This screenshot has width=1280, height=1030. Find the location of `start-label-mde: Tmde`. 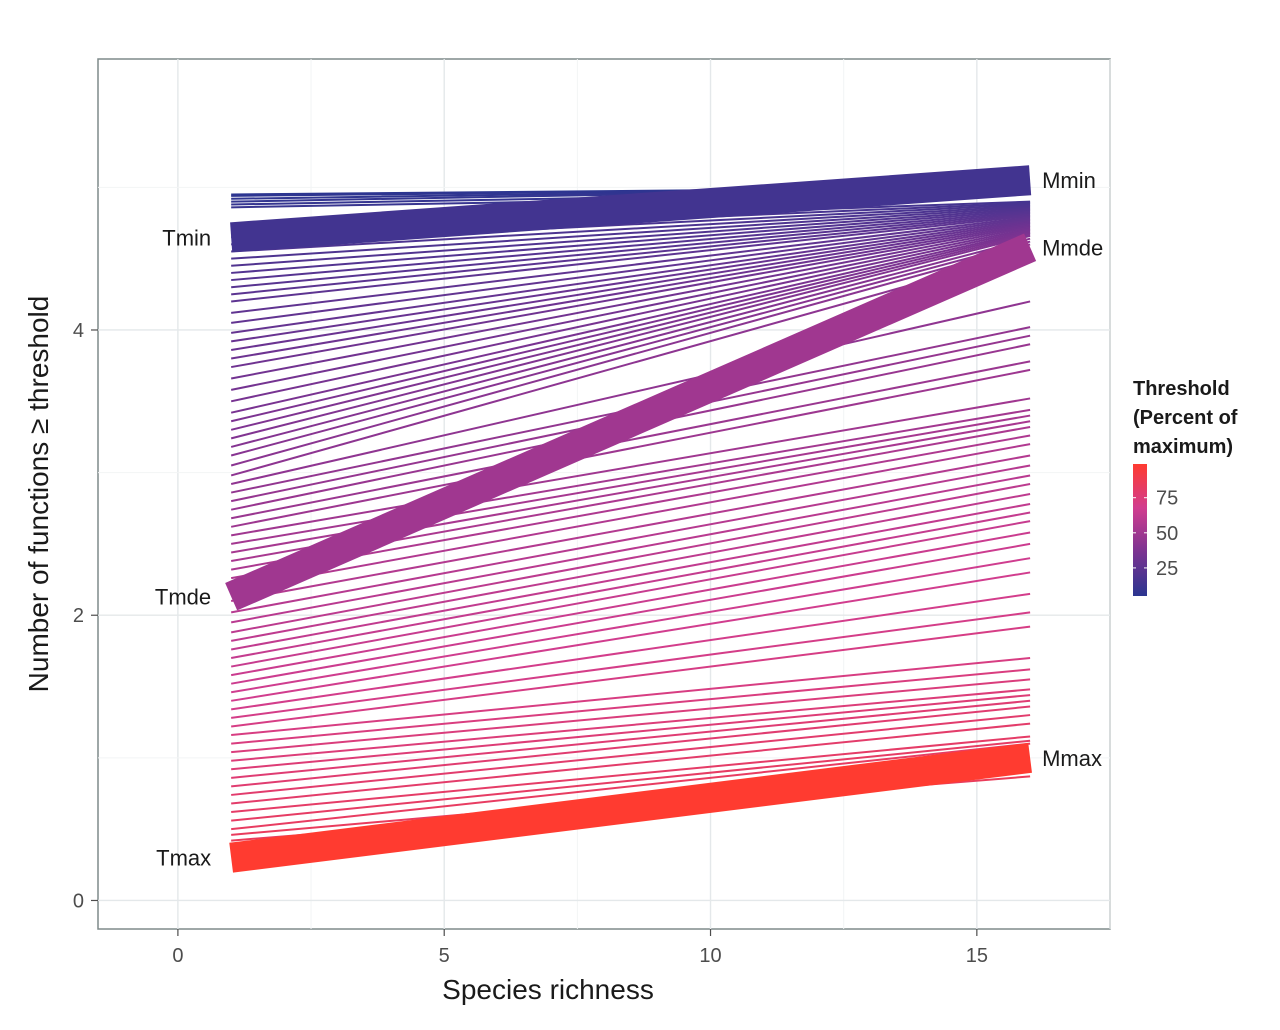

start-label-mde: Tmde is located at coordinates (183, 597).